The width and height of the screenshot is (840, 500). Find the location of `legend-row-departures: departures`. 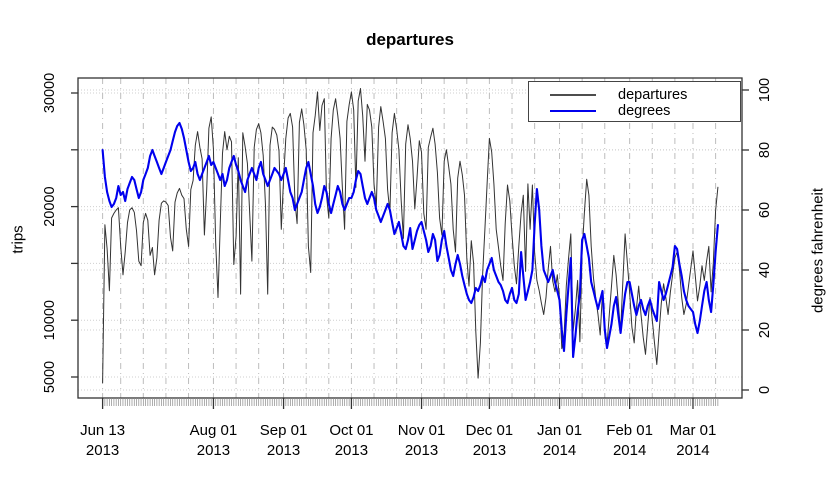

legend-row-departures: departures is located at coordinates (634, 95).